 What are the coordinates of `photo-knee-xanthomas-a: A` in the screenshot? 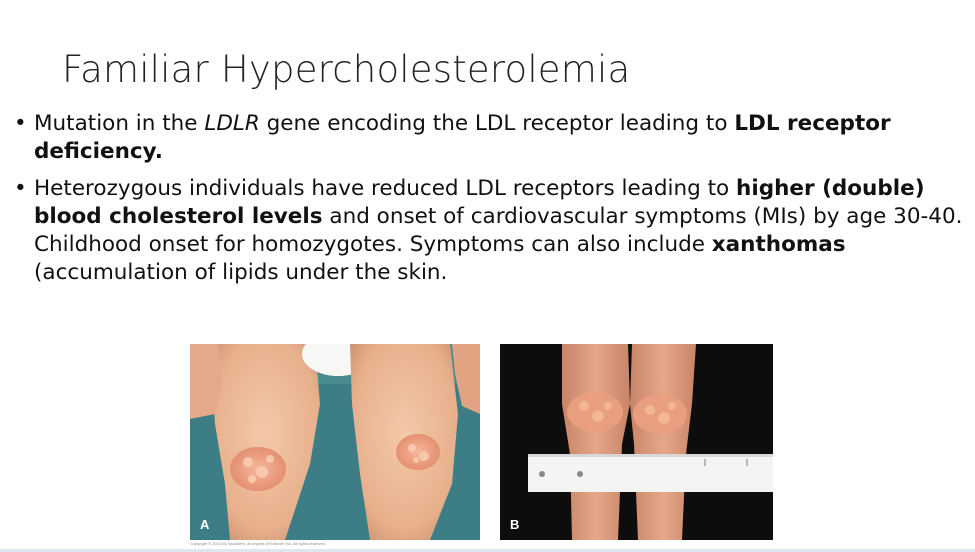 It's located at (335, 442).